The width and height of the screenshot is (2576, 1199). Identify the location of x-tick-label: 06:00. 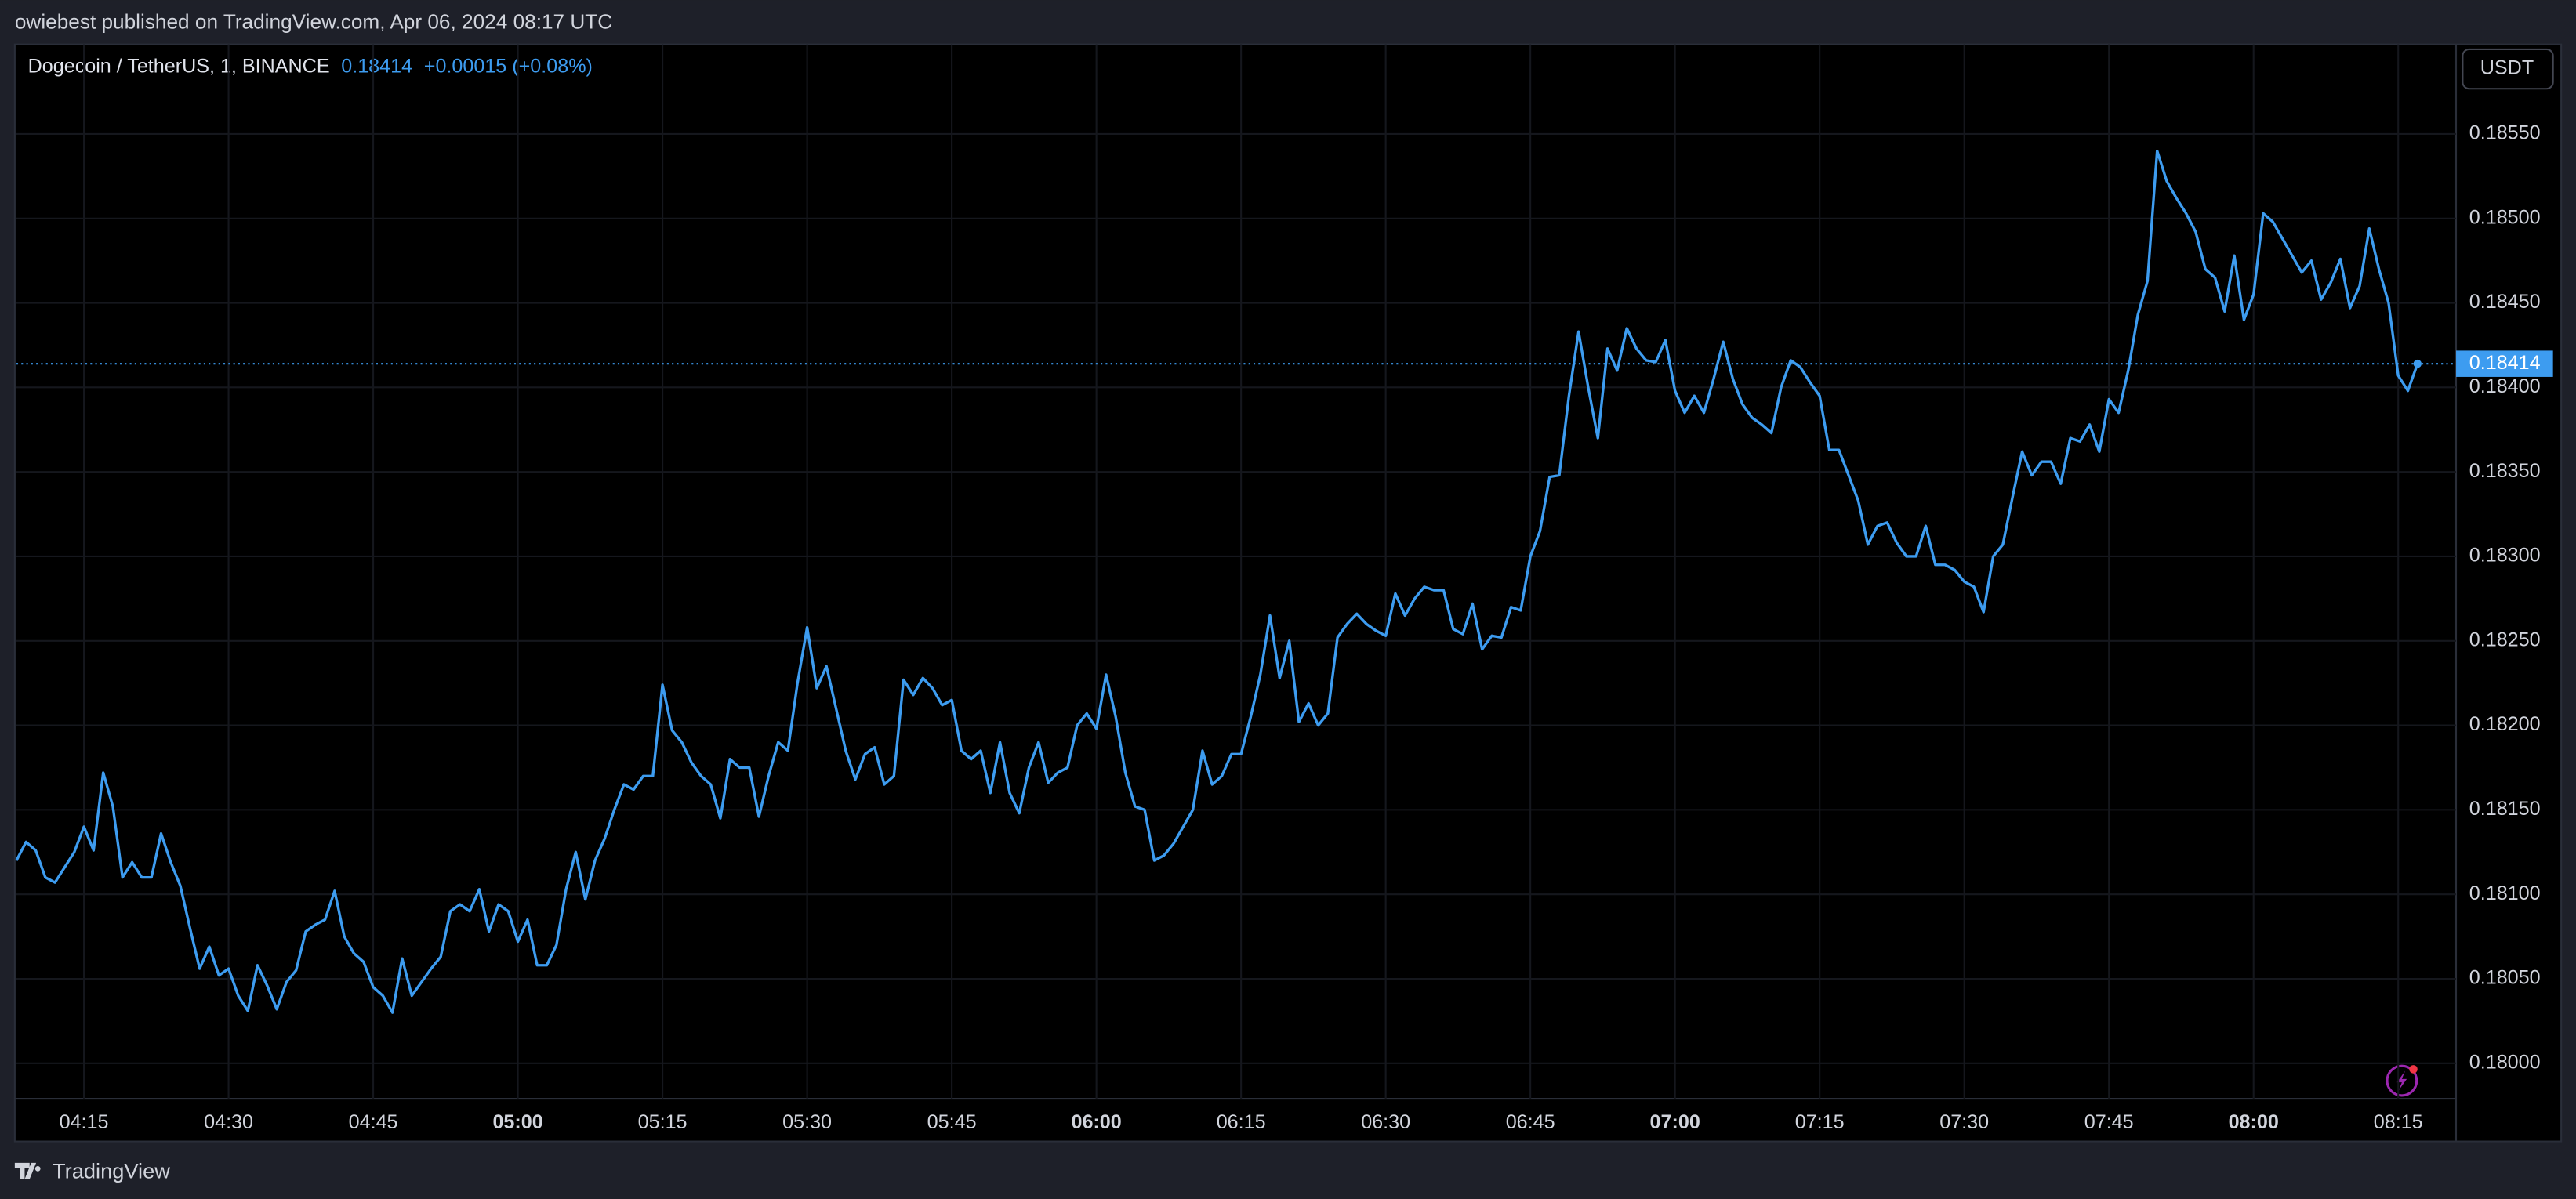
(1096, 1122).